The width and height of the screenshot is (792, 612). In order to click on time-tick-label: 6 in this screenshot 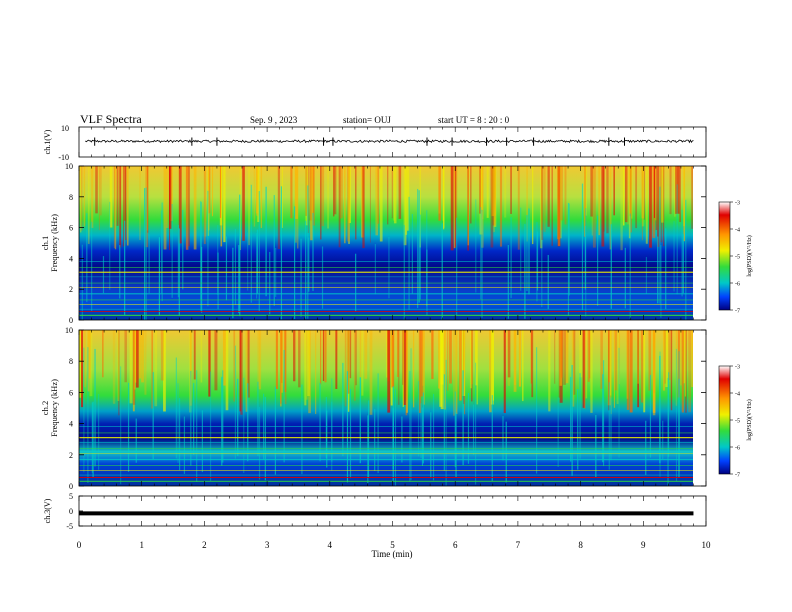, I will do `click(455, 545)`.